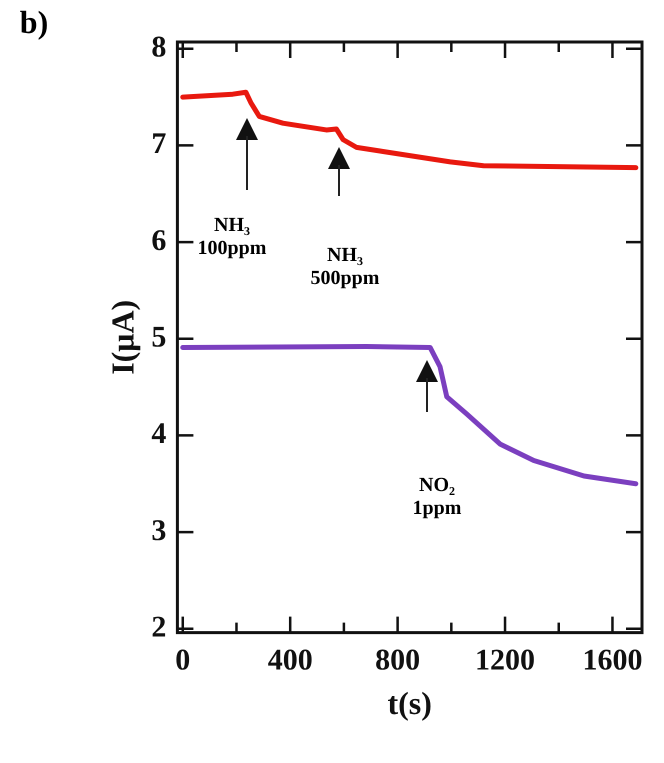 The width and height of the screenshot is (664, 763). I want to click on x-tick-label: 1200, so click(505, 659).